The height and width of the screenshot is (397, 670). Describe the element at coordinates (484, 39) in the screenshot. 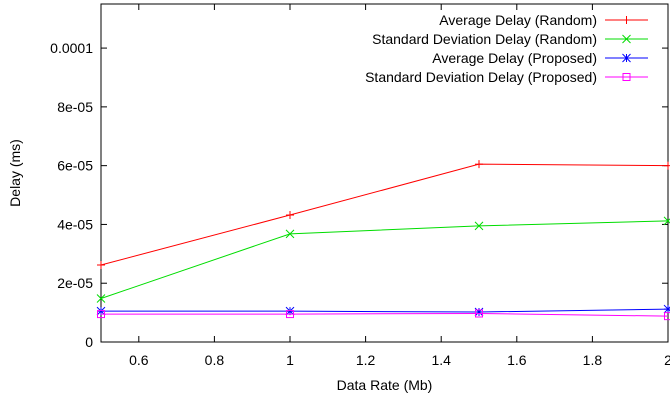

I see `legend-label: Standard Deviation Delay (Random)` at that location.